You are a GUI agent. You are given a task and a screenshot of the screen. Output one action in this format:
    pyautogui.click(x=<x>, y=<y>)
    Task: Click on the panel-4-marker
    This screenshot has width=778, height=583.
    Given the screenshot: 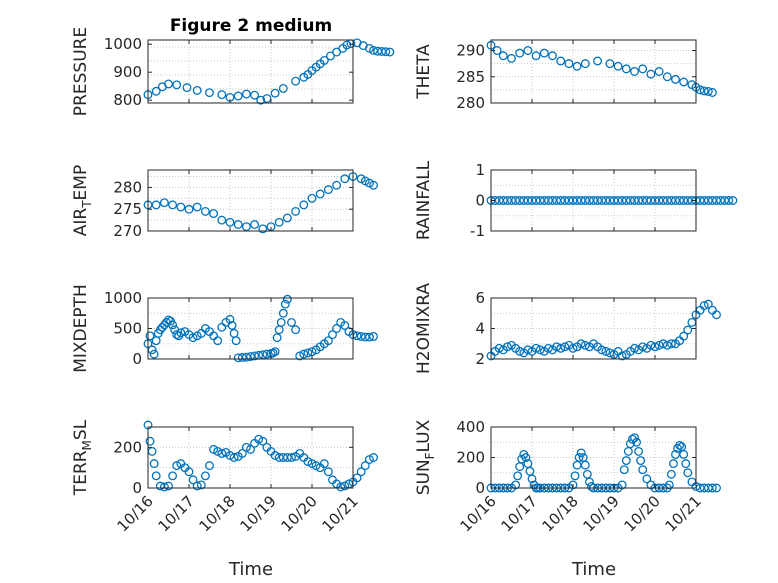 What is the action you would take?
    pyautogui.click(x=729, y=200)
    